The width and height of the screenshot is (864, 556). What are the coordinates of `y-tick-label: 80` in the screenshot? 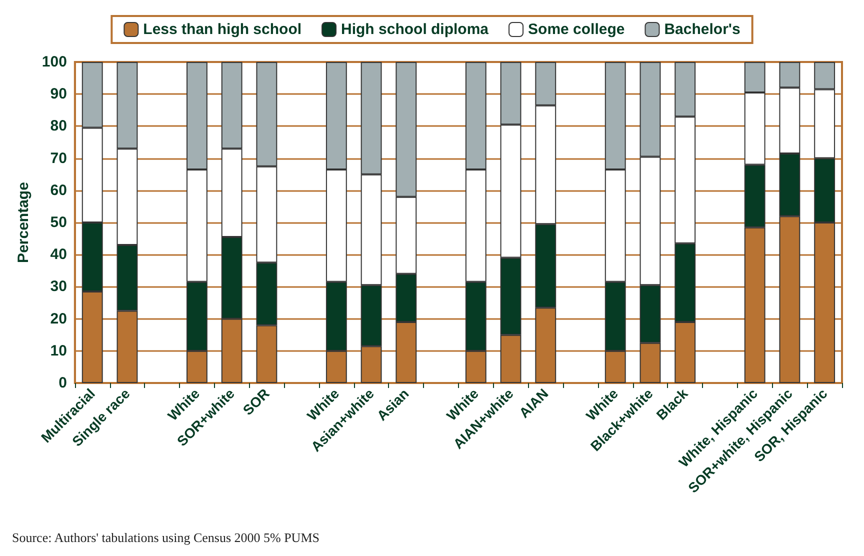 It's located at (58, 126).